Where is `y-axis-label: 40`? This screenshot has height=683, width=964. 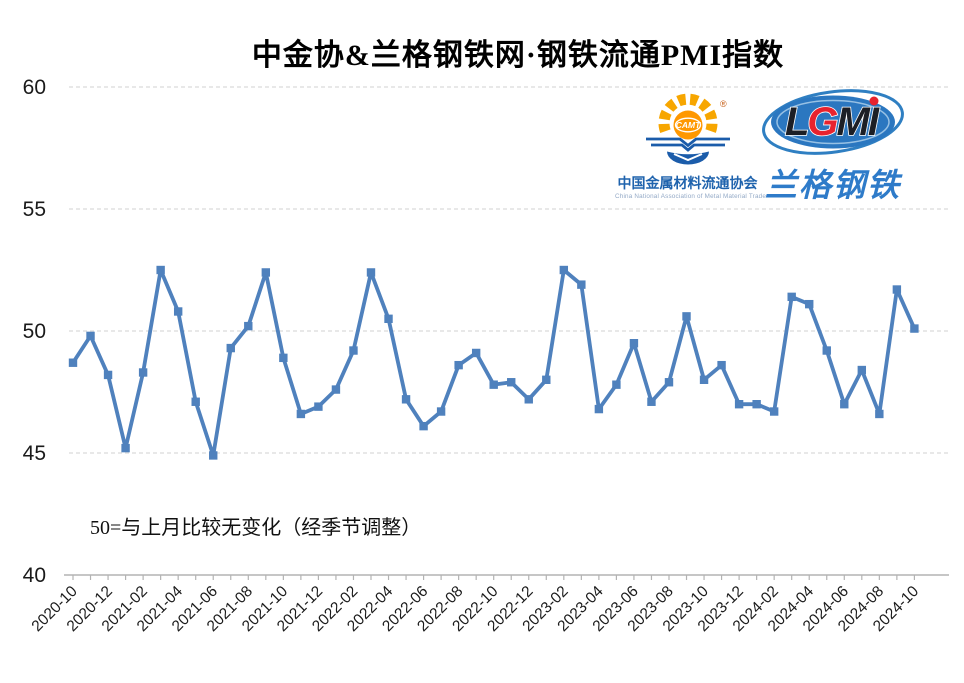 y-axis-label: 40 is located at coordinates (34, 575).